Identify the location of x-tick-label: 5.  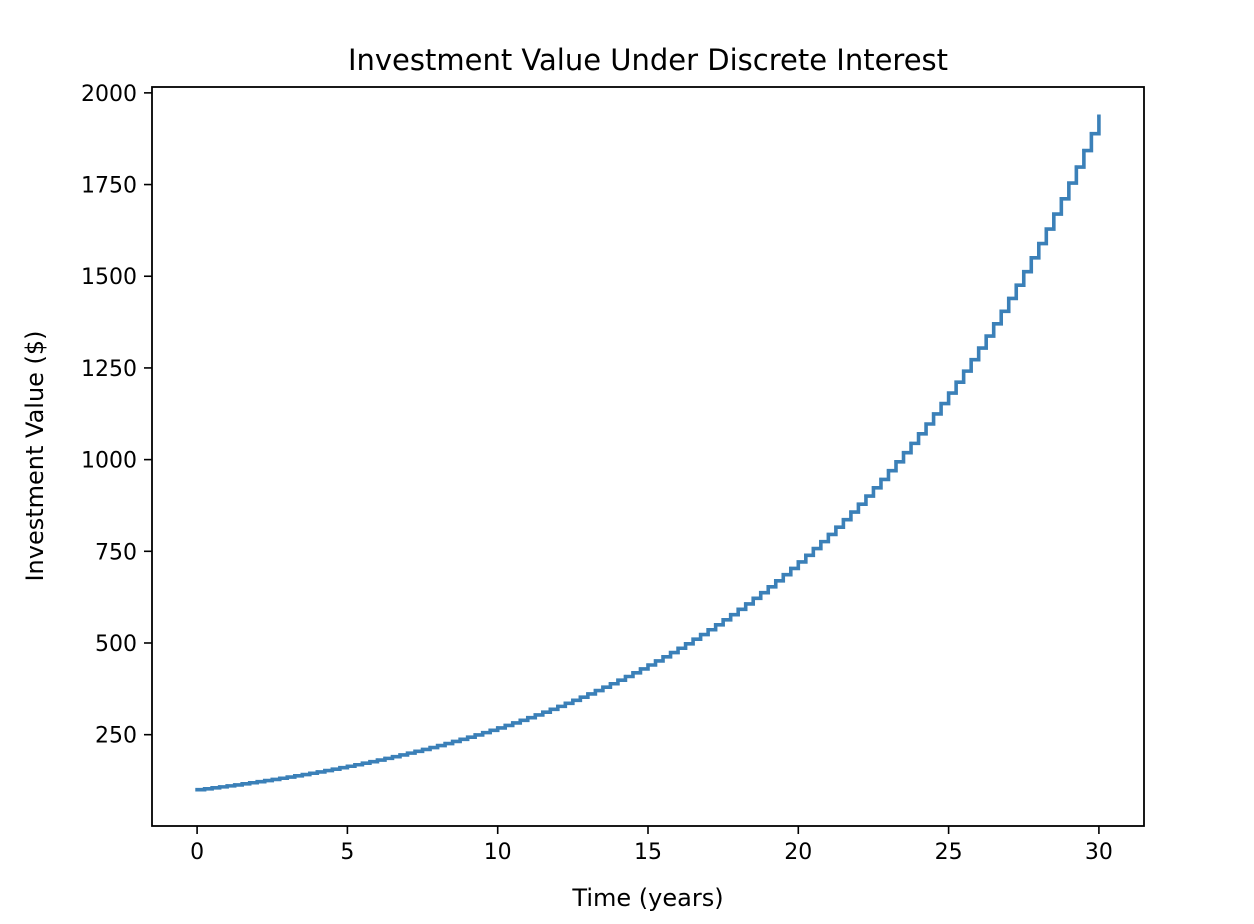
(347, 852).